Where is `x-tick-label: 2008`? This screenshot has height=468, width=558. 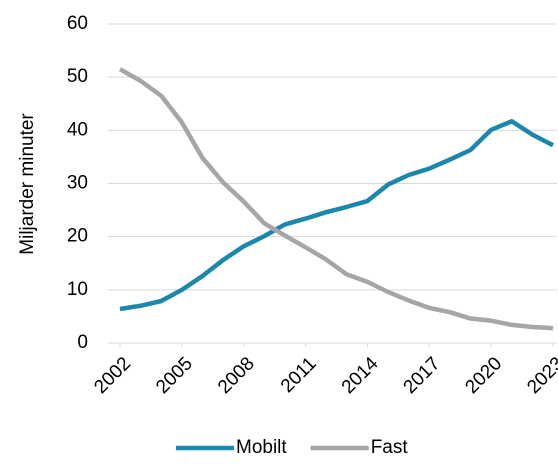
x-tick-label: 2008 is located at coordinates (236, 375).